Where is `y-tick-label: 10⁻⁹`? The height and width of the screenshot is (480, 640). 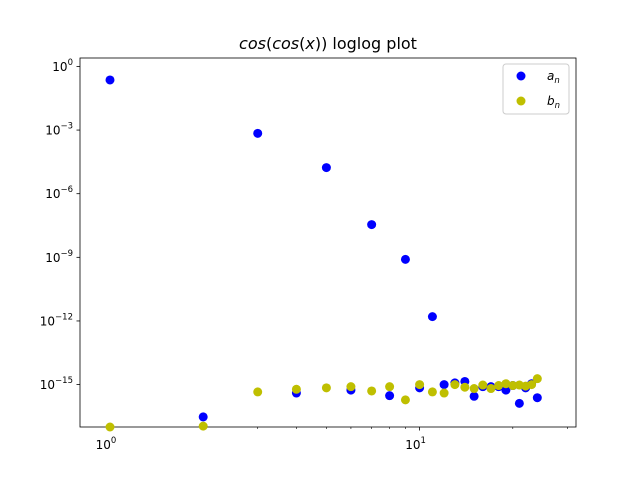
y-tick-label: 10⁻⁹ is located at coordinates (59, 257).